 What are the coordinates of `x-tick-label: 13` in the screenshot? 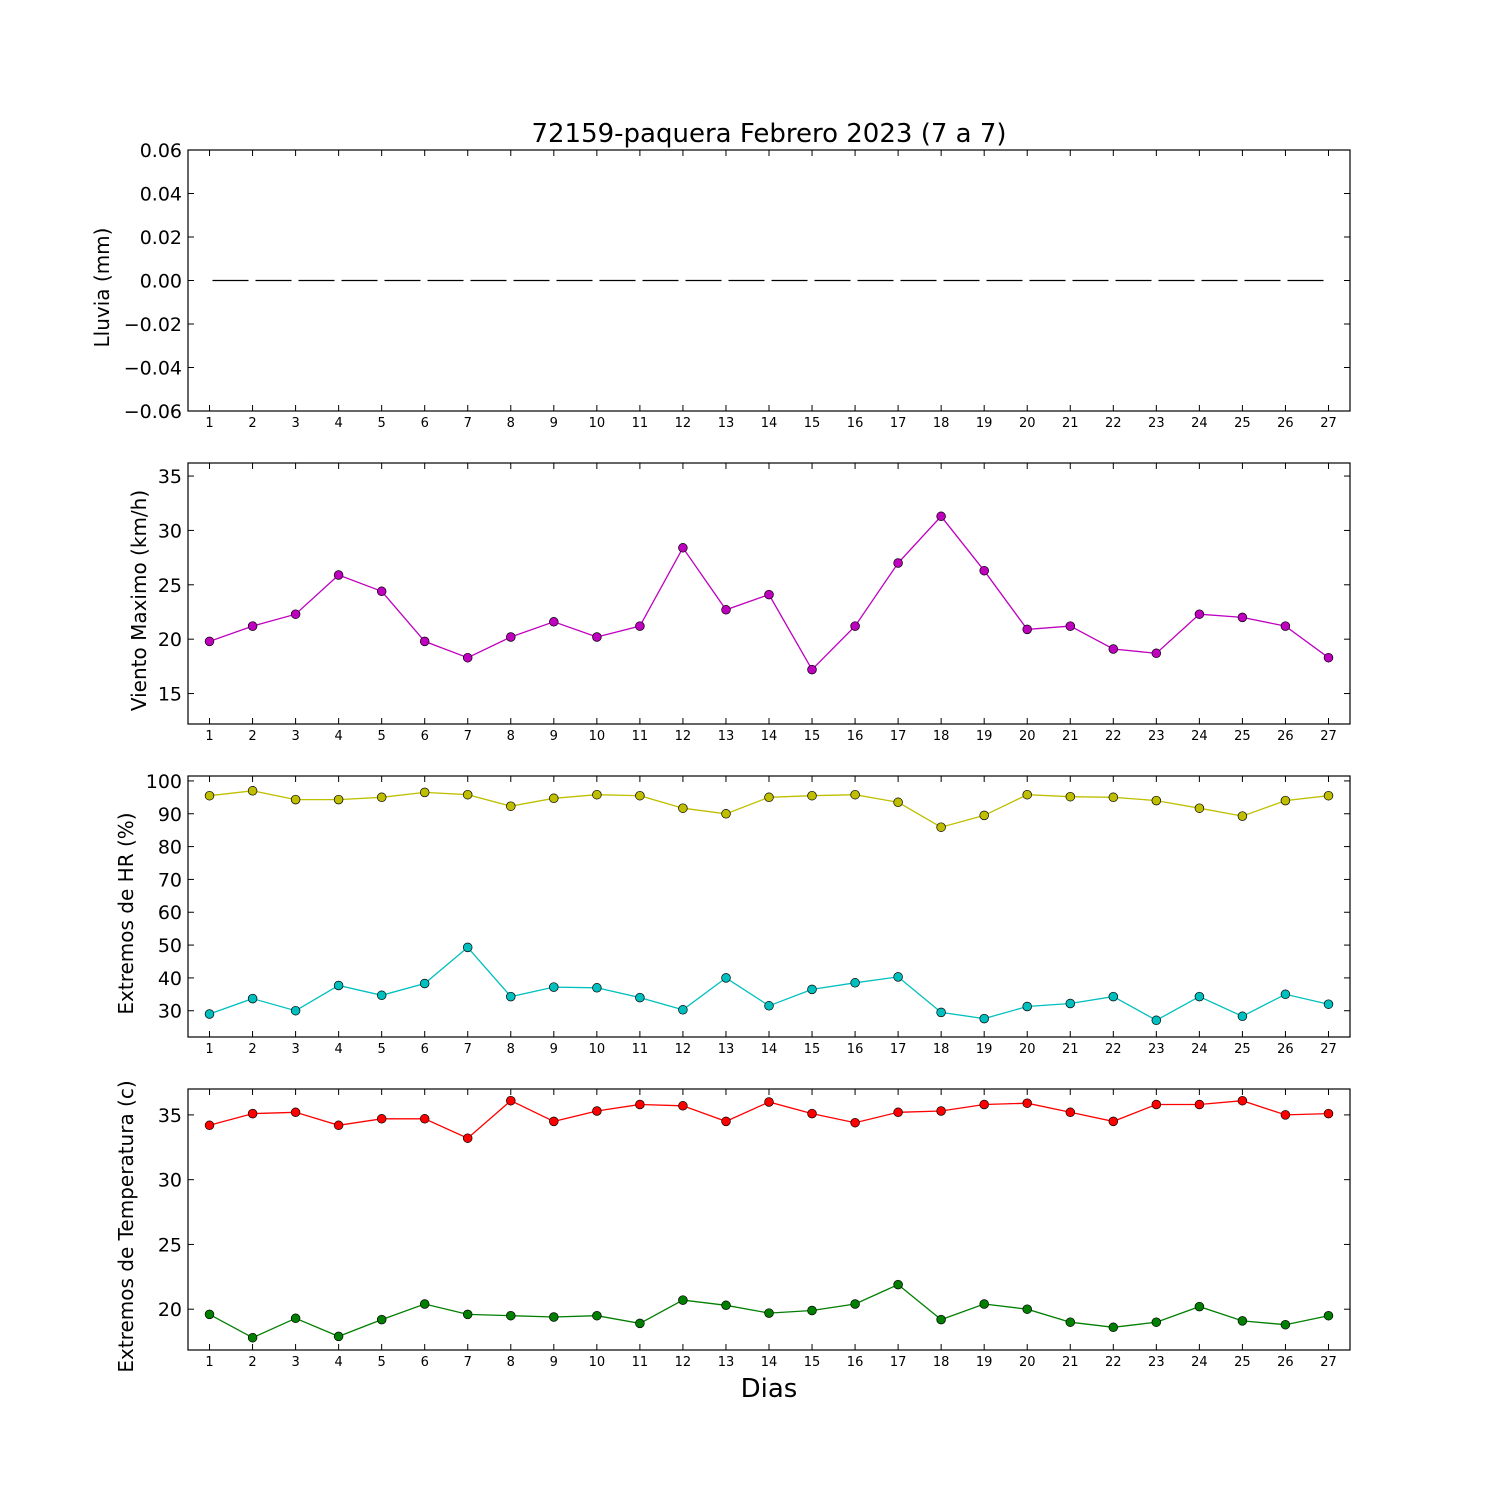 It's located at (726, 1362).